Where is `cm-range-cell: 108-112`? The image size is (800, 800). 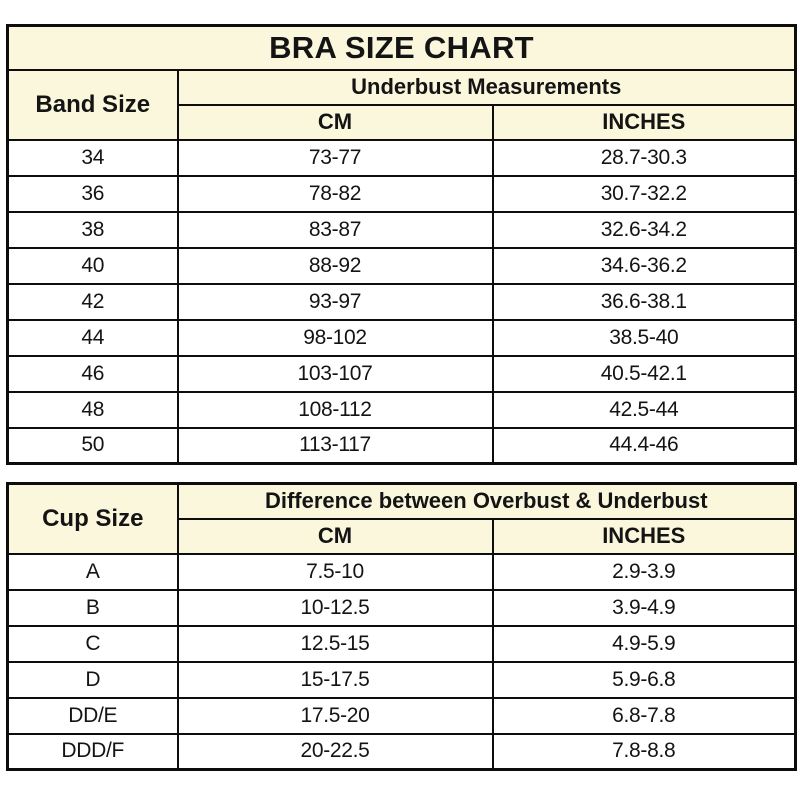 cm-range-cell: 108-112 is located at coordinates (335, 409).